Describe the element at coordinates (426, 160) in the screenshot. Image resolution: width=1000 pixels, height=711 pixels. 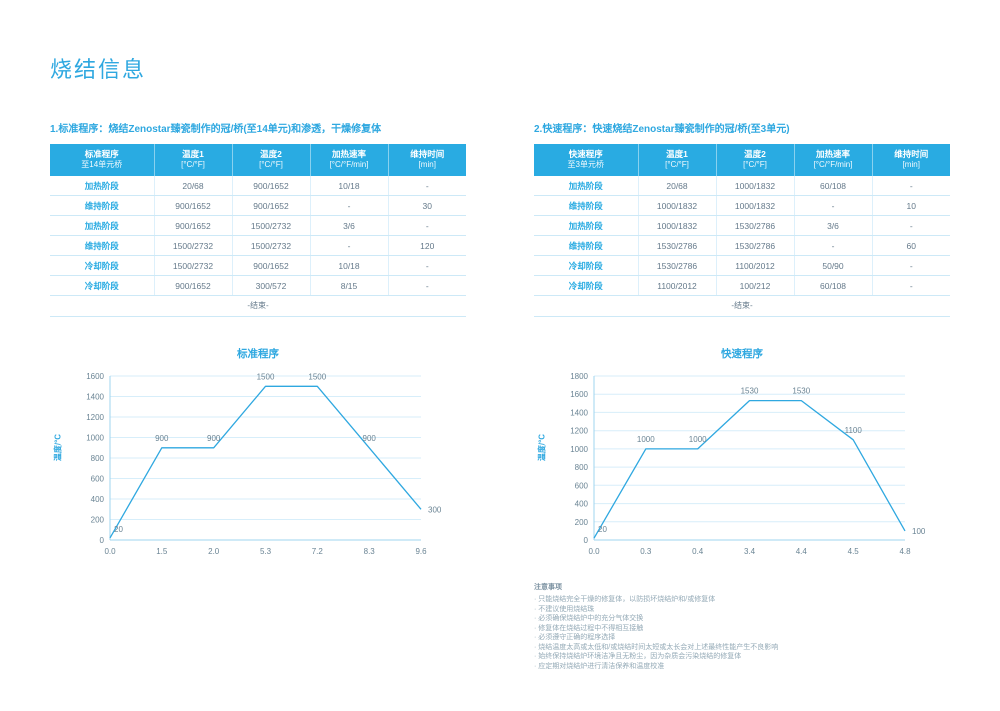
I see `column-header: 维持时间 [min]` at that location.